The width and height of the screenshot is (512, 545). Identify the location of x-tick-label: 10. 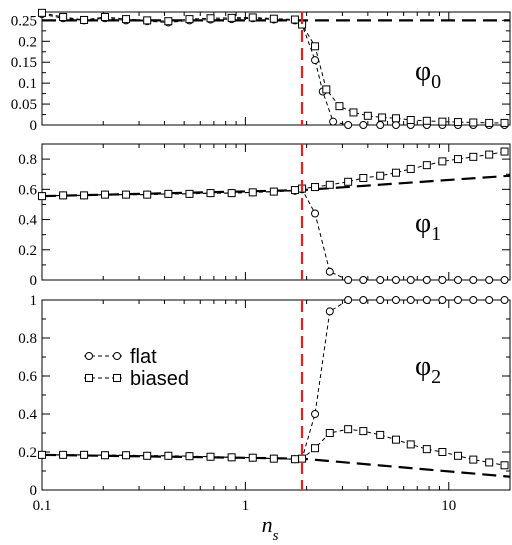
(448, 506).